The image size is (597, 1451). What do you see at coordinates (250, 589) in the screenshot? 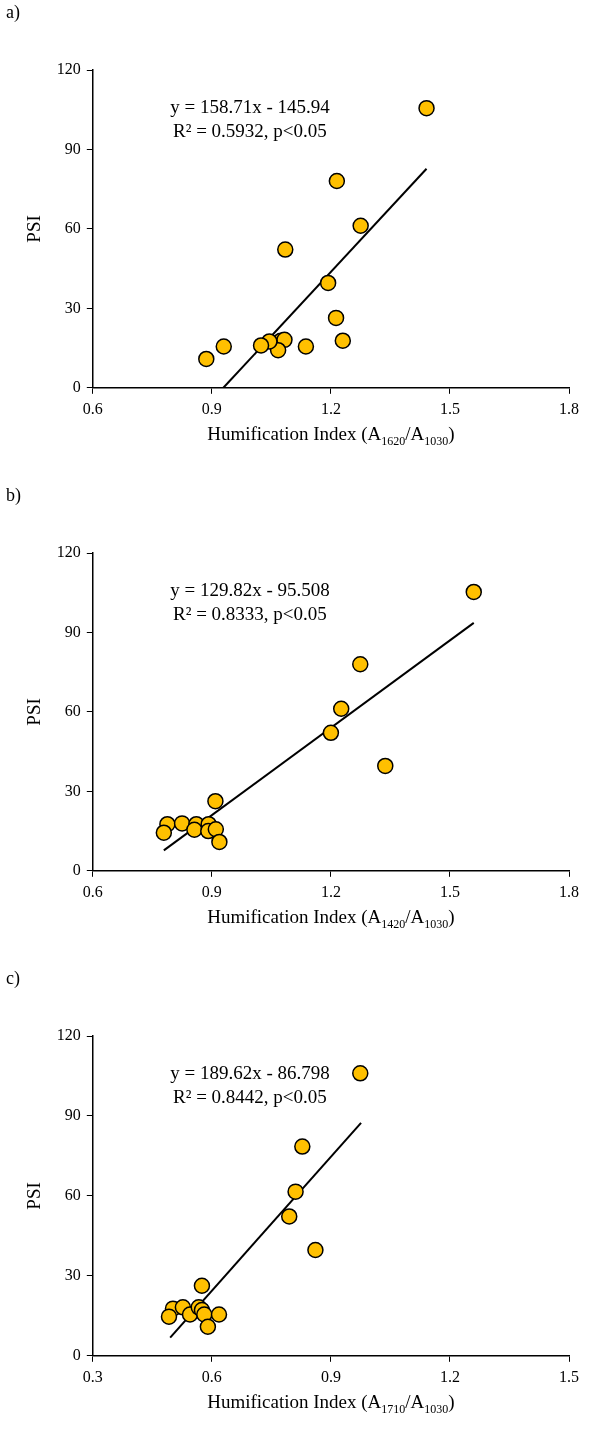
I see `annotation: y = 129.82x - 95.508` at bounding box center [250, 589].